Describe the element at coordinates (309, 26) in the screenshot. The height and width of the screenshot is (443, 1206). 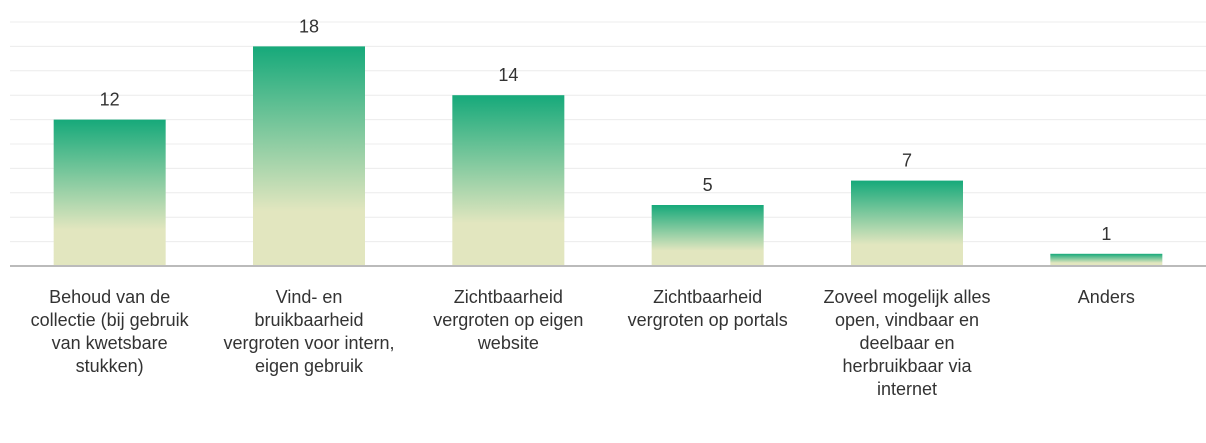
I see `value-label: 18` at that location.